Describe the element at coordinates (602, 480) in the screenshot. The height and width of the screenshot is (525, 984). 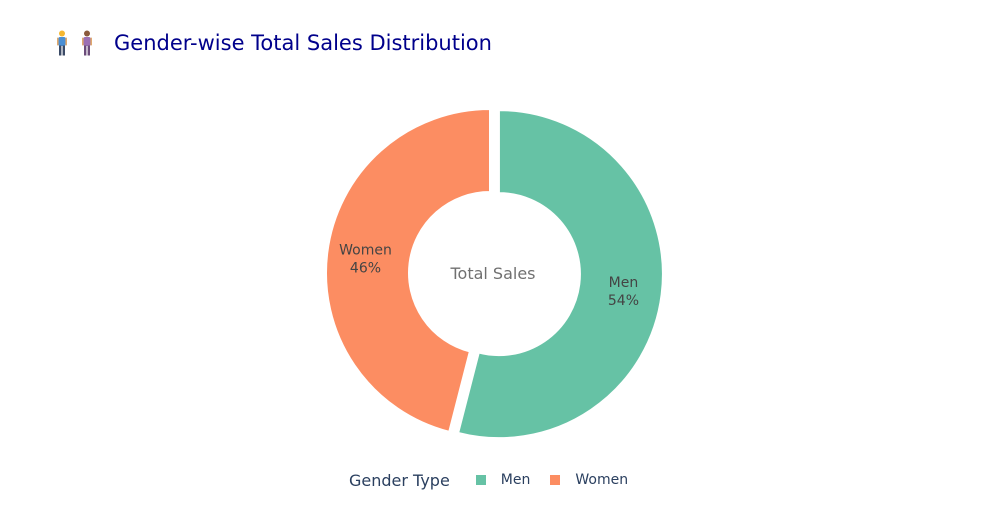
I see `legend-label-women: Women` at that location.